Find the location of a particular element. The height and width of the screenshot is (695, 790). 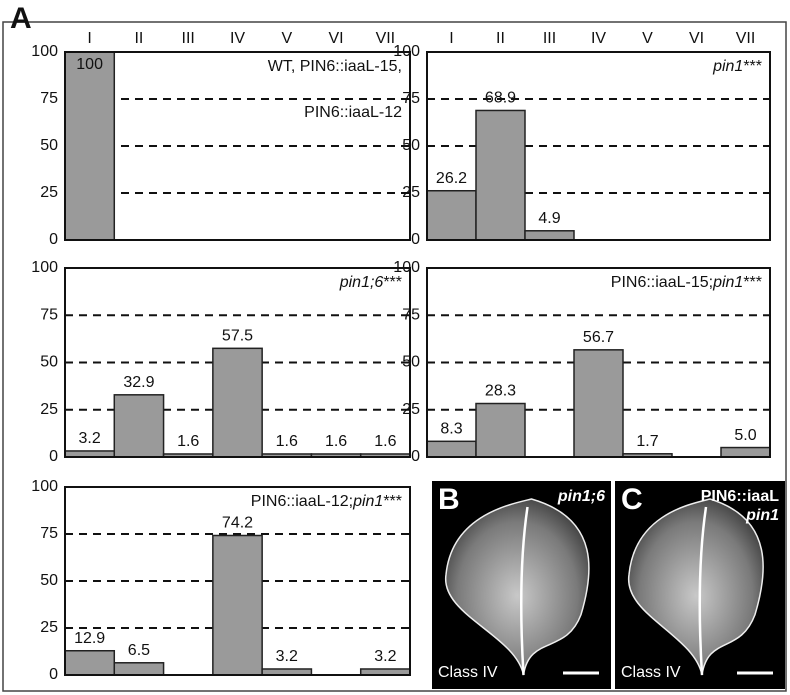

genotype-label: pin1;6 is located at coordinates (581, 496).